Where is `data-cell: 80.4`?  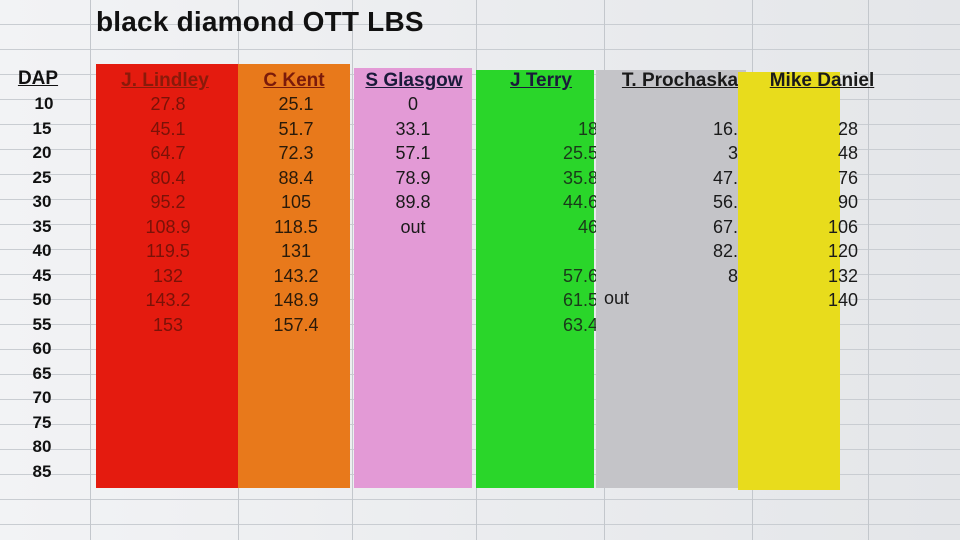 data-cell: 80.4 is located at coordinates (168, 177).